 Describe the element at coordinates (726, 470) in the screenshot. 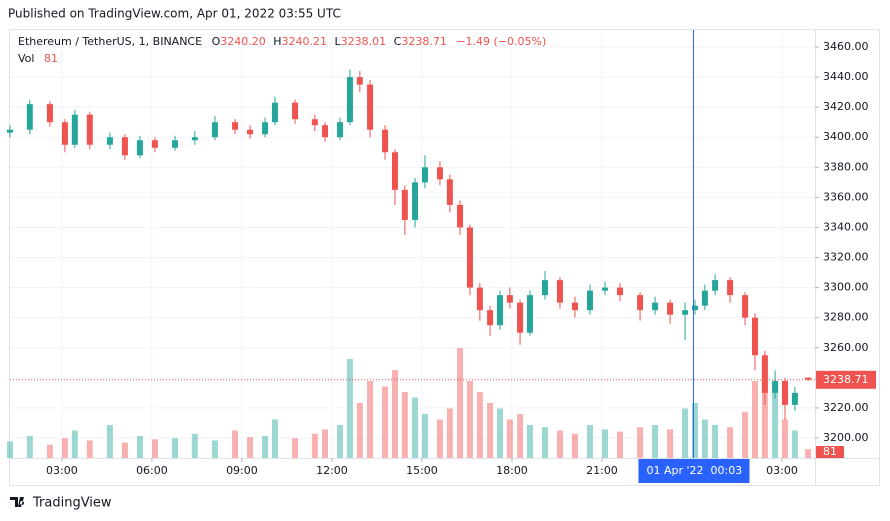

I see `crosshair-time: 00:03` at that location.